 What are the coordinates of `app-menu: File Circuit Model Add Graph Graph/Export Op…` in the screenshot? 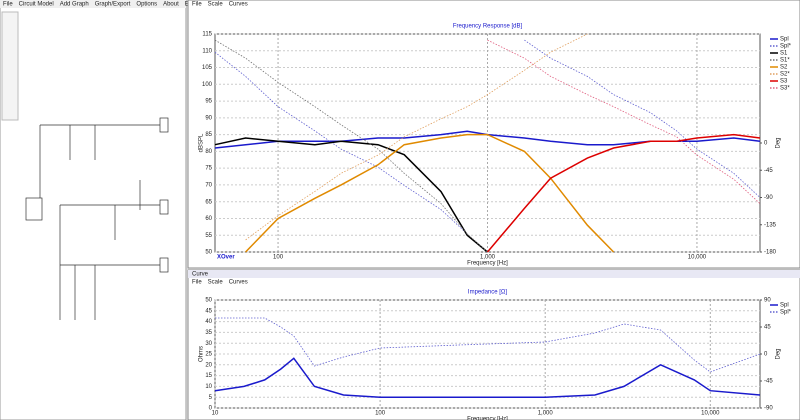 It's located at (99, 5).